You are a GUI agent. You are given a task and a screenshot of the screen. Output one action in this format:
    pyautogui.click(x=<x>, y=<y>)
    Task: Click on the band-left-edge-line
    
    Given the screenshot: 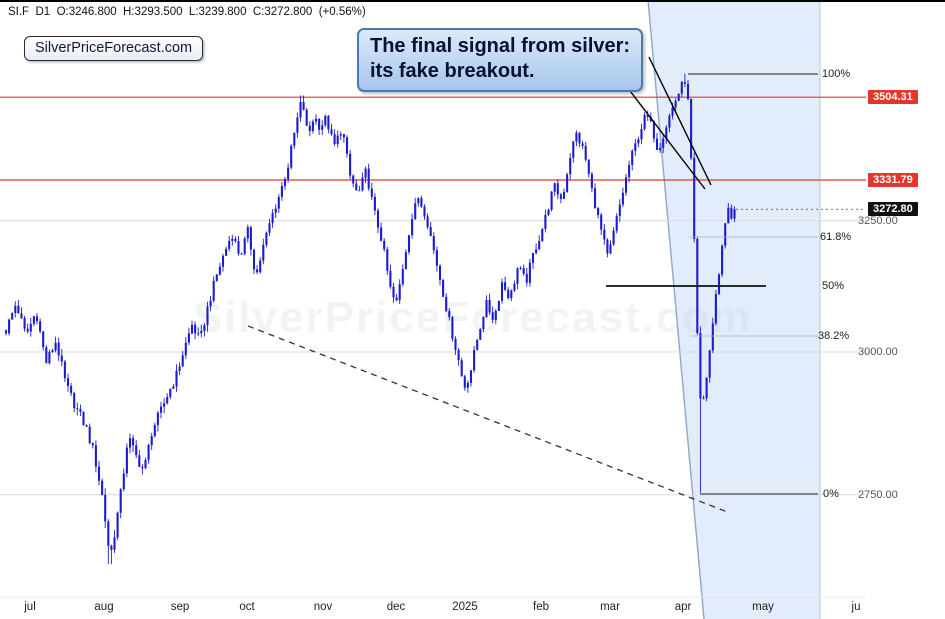 What is the action you would take?
    pyautogui.click(x=676, y=309)
    